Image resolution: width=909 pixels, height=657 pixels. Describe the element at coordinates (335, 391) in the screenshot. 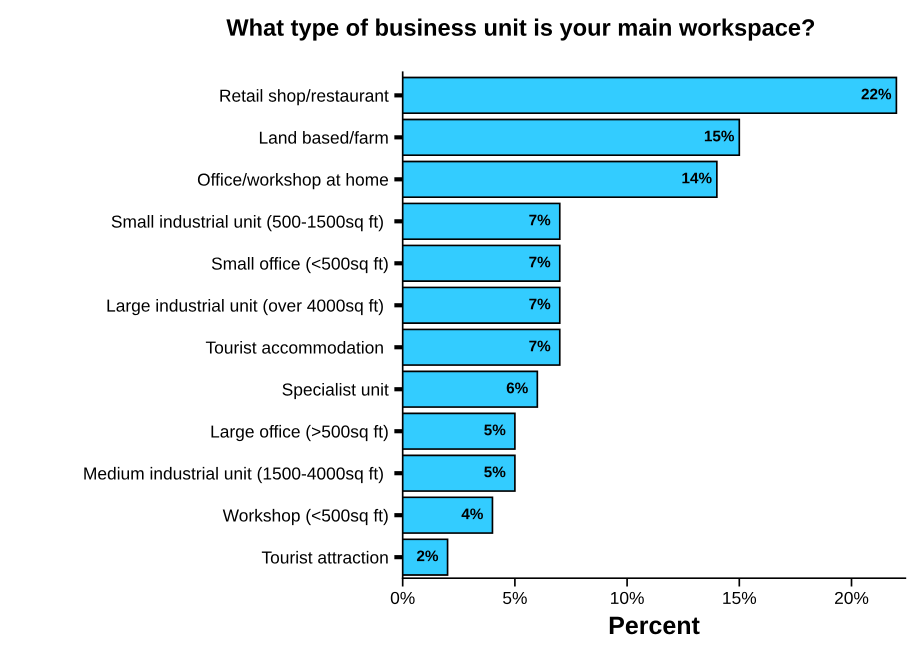

I see `y-tick-label: Specialist unit` at that location.